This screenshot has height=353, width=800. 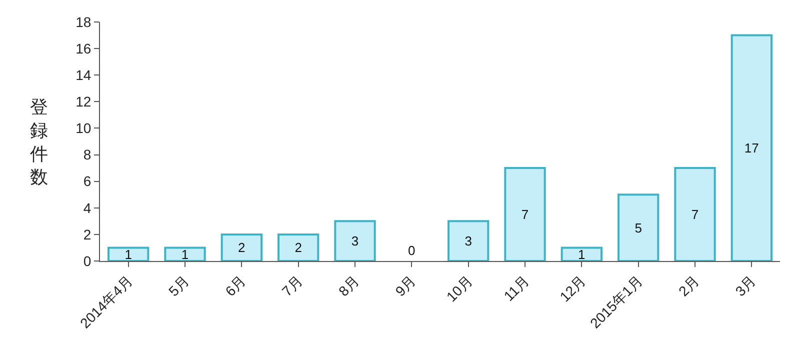 What do you see at coordinates (84, 22) in the screenshot?
I see `y-tick-label: 18` at bounding box center [84, 22].